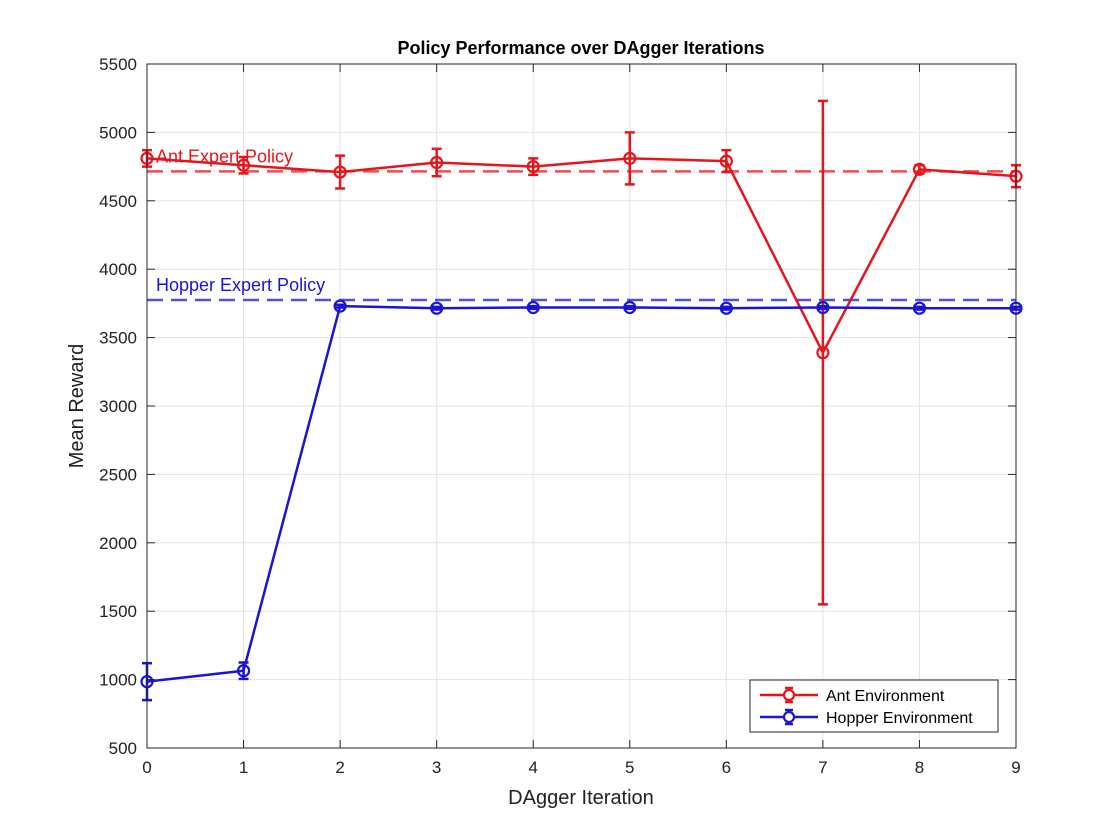  Describe the element at coordinates (866, 706) in the screenshot. I see `legend-items: Ant Environment Hopper Environment` at that location.